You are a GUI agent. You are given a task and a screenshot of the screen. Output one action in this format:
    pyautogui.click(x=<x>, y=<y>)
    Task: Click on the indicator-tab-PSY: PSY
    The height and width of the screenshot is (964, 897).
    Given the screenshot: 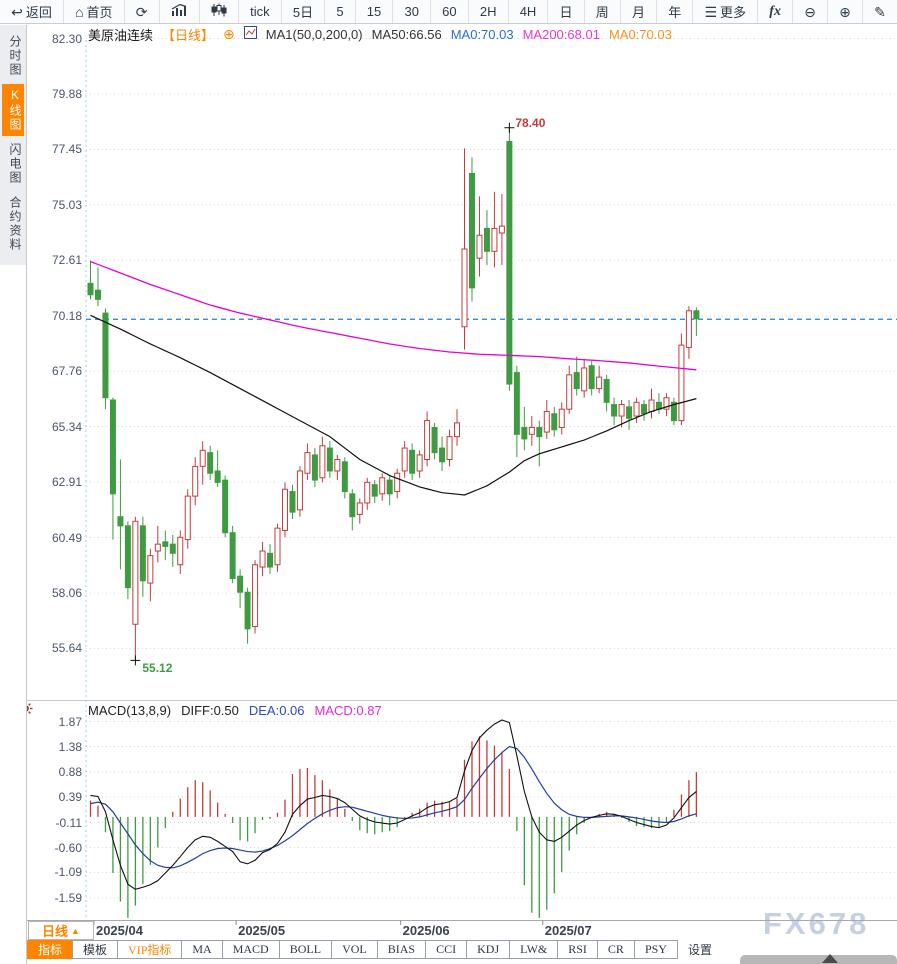 What is the action you would take?
    pyautogui.click(x=655, y=949)
    